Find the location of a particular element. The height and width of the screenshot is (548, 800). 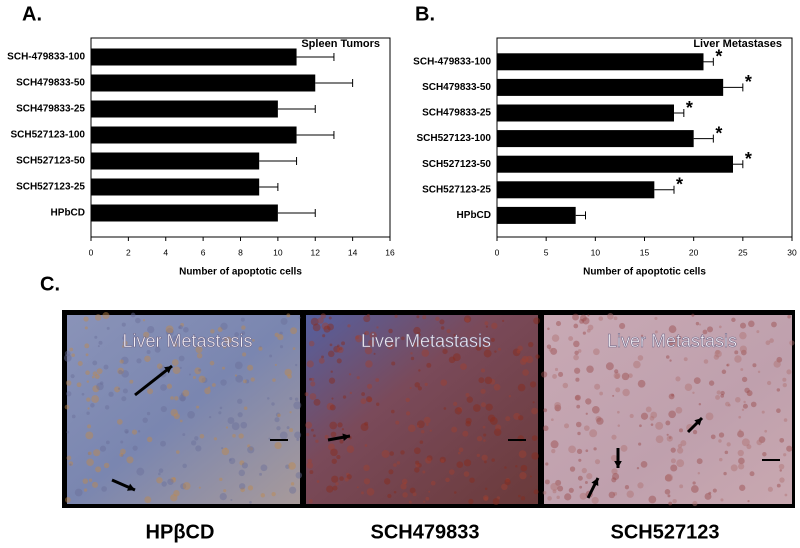

category-label: SCH479833-25 is located at coordinates (456, 113).